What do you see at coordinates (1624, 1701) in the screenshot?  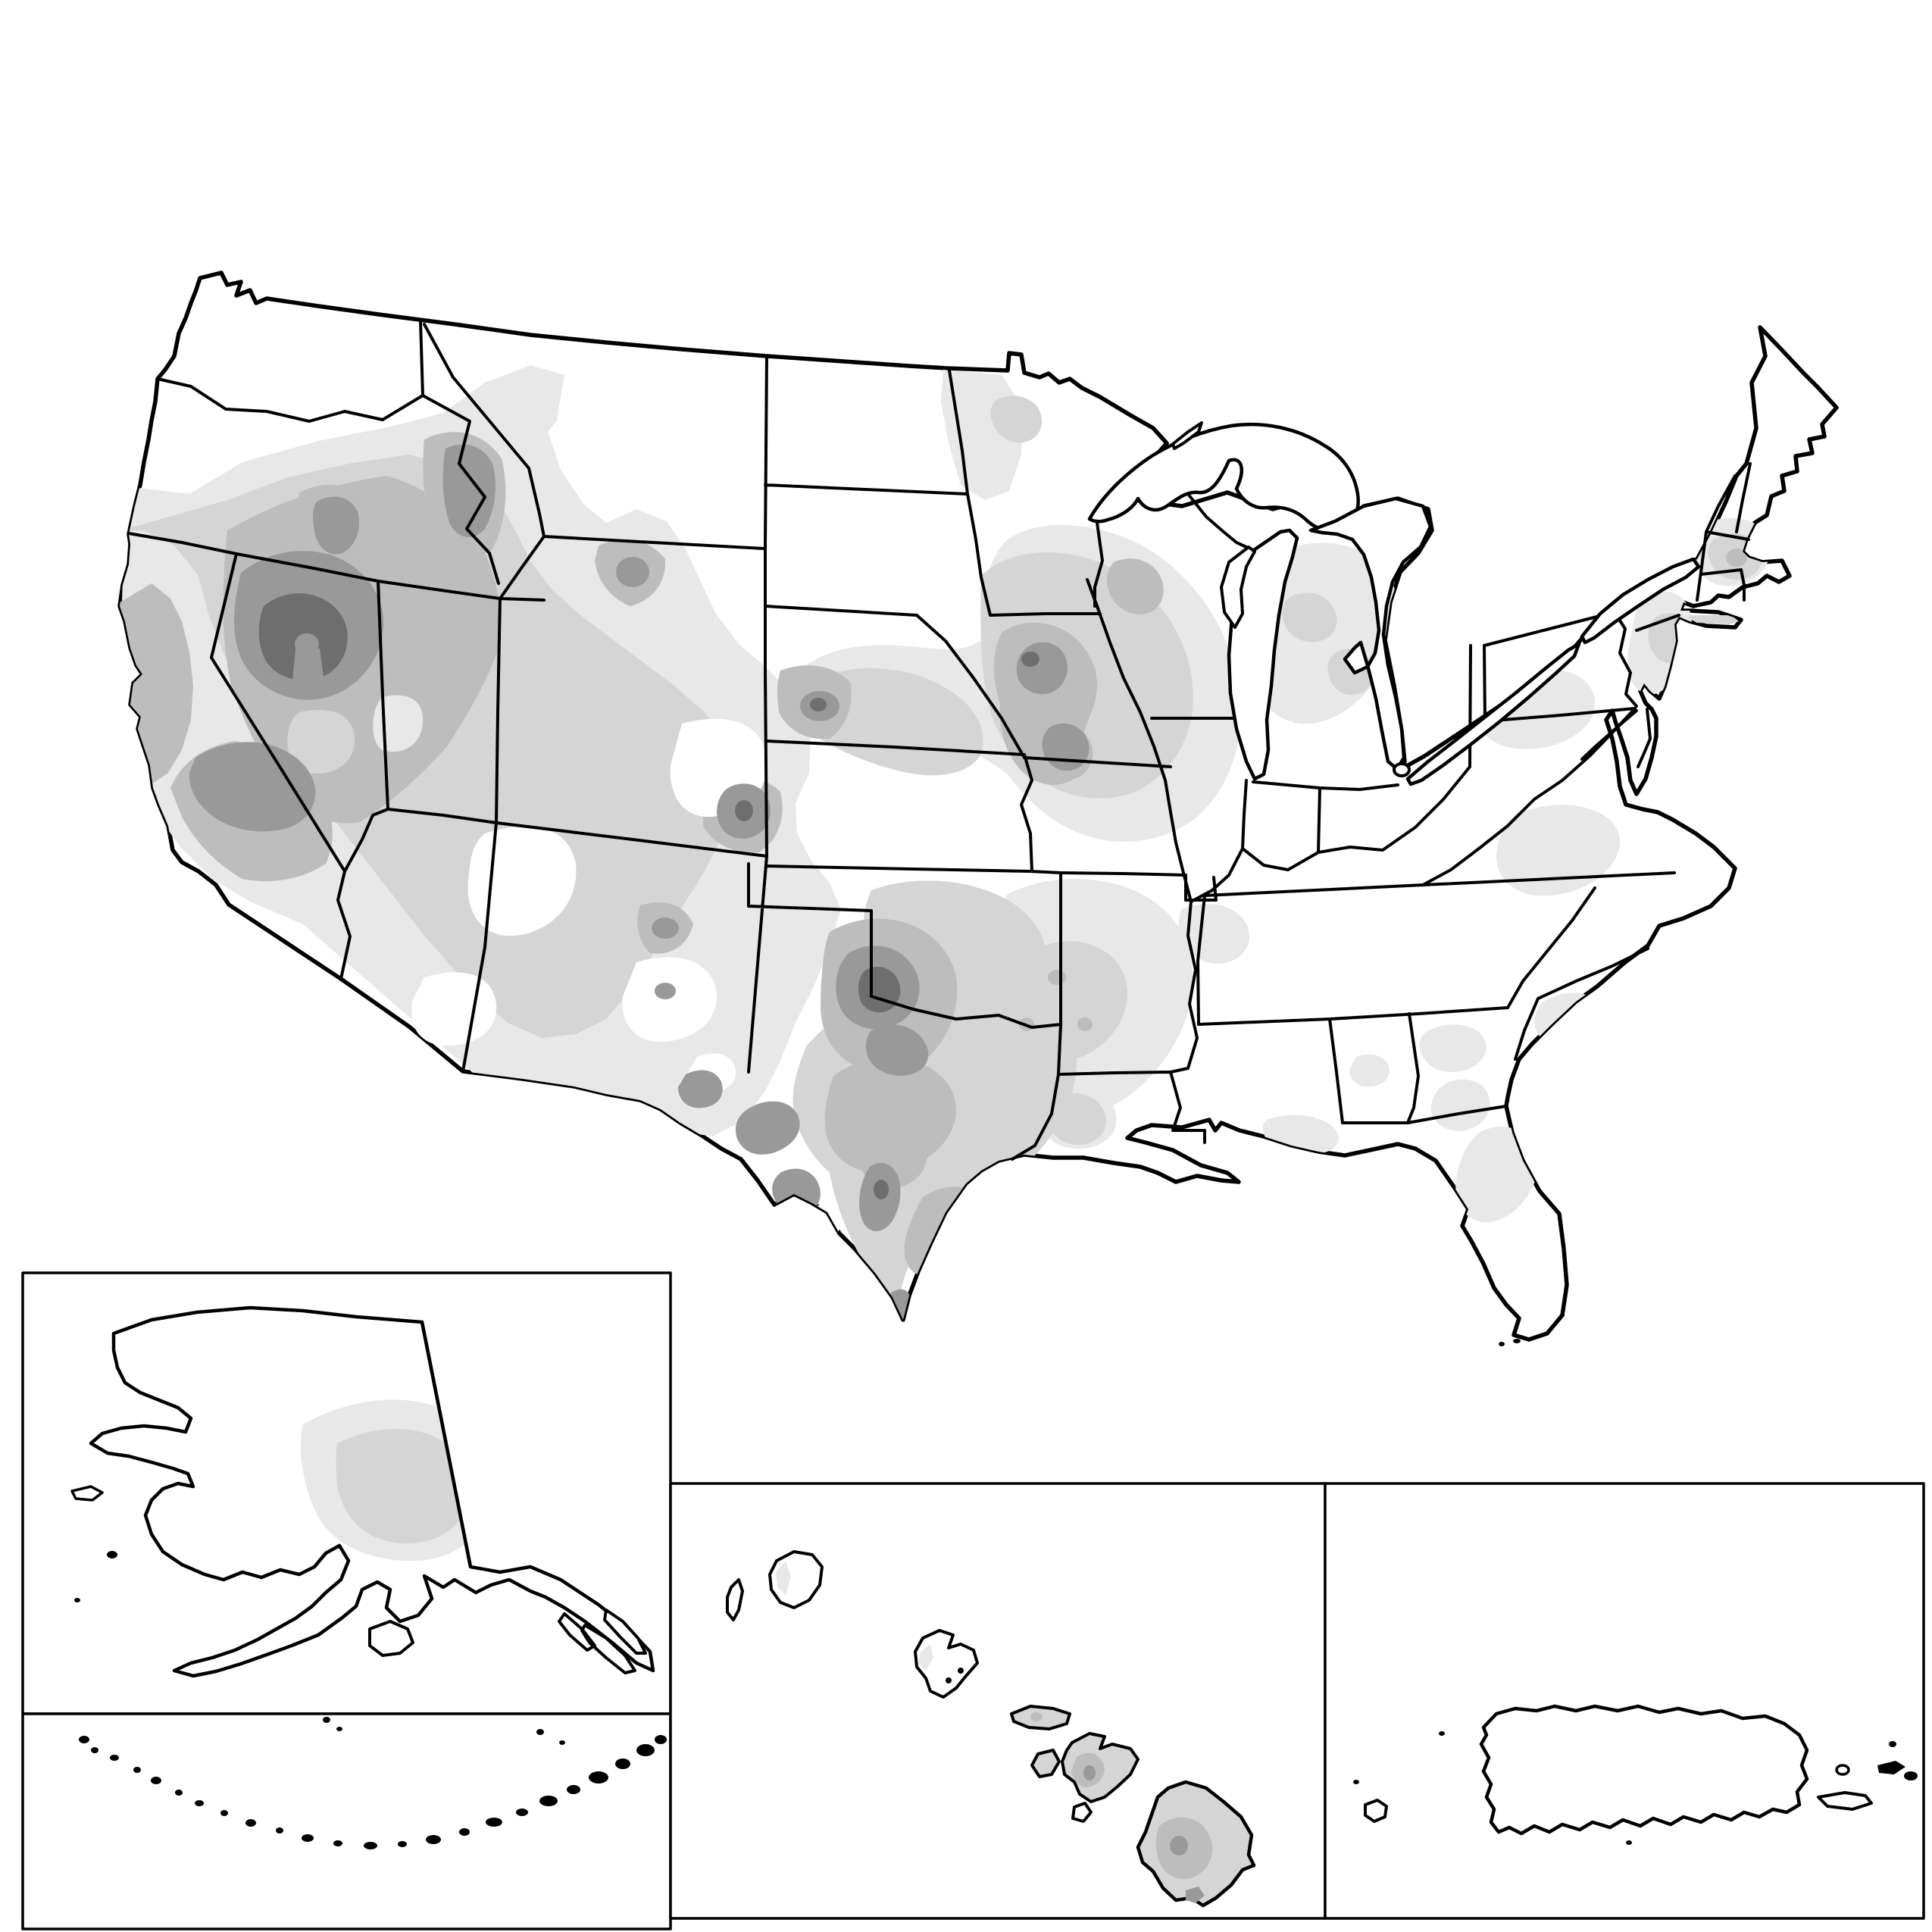 I see `puerto-rico-inset-box` at bounding box center [1624, 1701].